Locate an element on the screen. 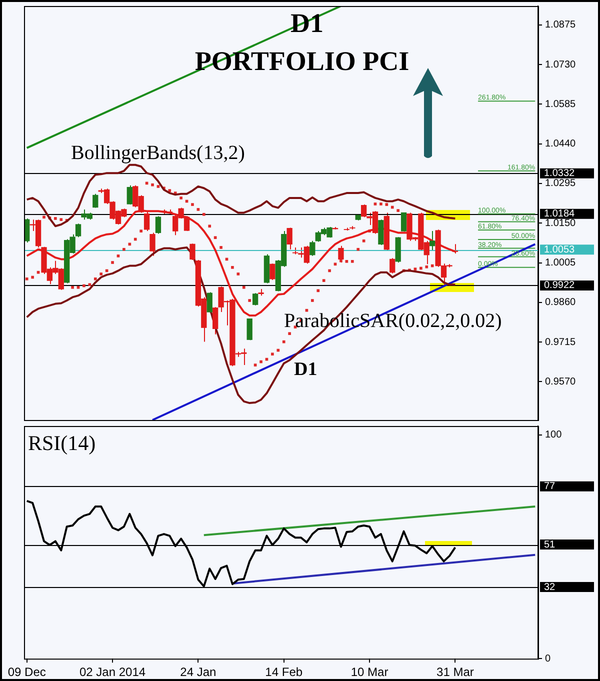 This screenshot has width=600, height=681. x-tick-label: 09 Dec is located at coordinates (27, 672).